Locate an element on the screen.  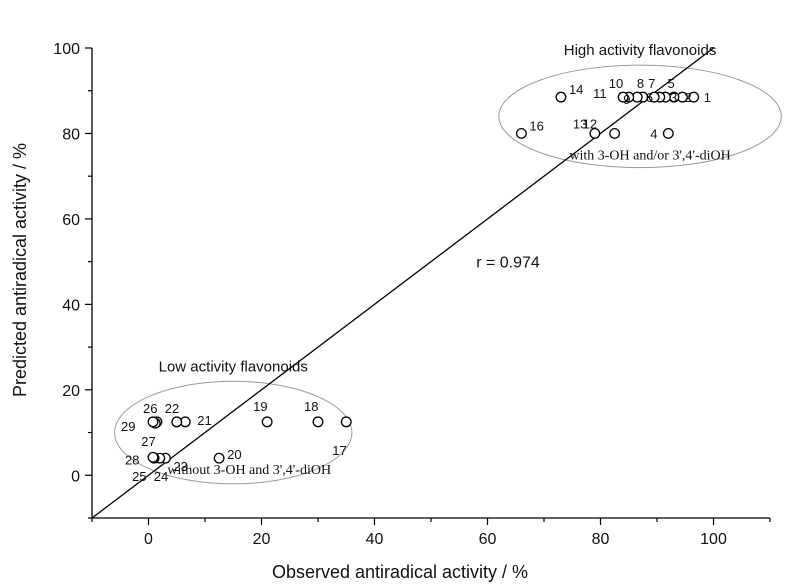
point-label-4: 4 is located at coordinates (653, 133).